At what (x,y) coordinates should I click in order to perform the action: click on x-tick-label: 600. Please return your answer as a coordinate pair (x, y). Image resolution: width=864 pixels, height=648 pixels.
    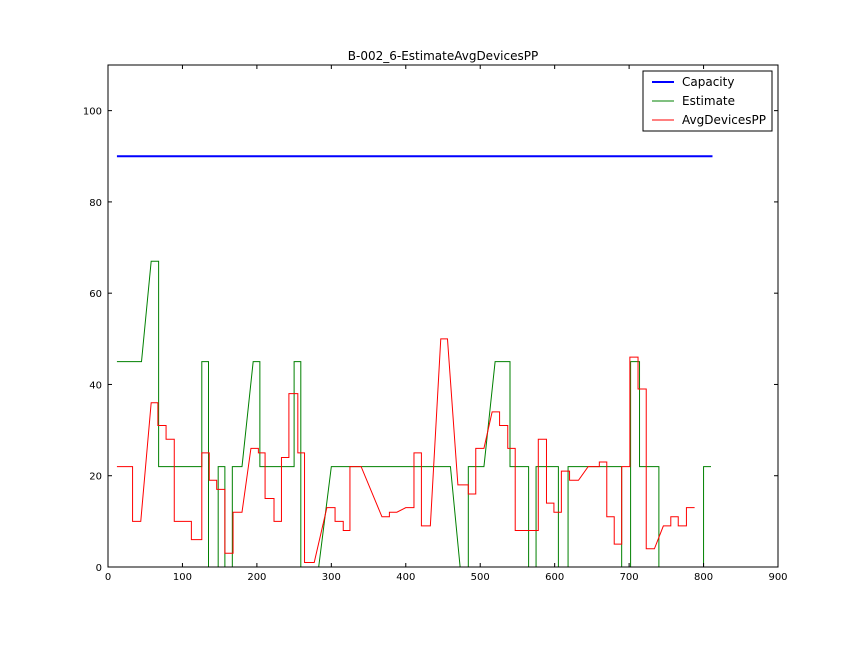
    Looking at the image, I should click on (554, 577).